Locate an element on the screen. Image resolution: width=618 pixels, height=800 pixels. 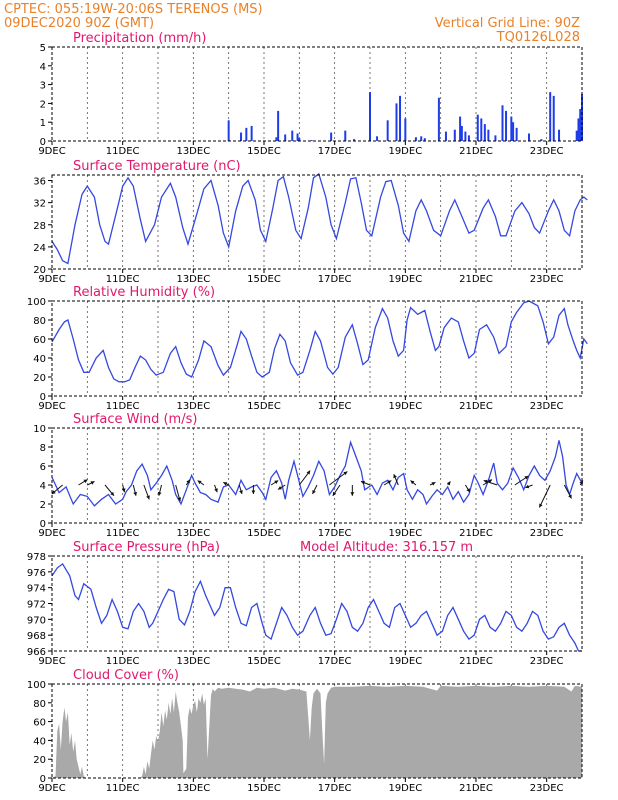
wind-frame is located at coordinates (317, 475).